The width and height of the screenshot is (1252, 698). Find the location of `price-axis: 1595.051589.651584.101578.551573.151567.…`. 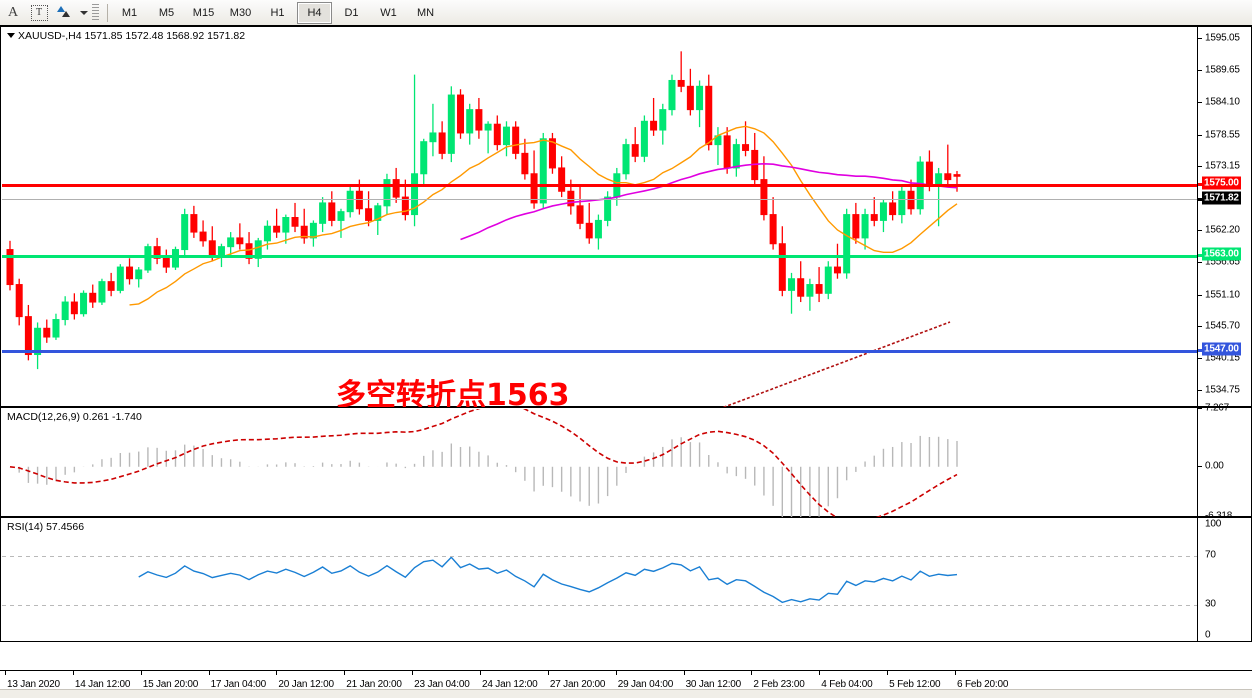

price-axis: 1595.051589.651584.101578.551573.151567.… is located at coordinates (1224, 216).